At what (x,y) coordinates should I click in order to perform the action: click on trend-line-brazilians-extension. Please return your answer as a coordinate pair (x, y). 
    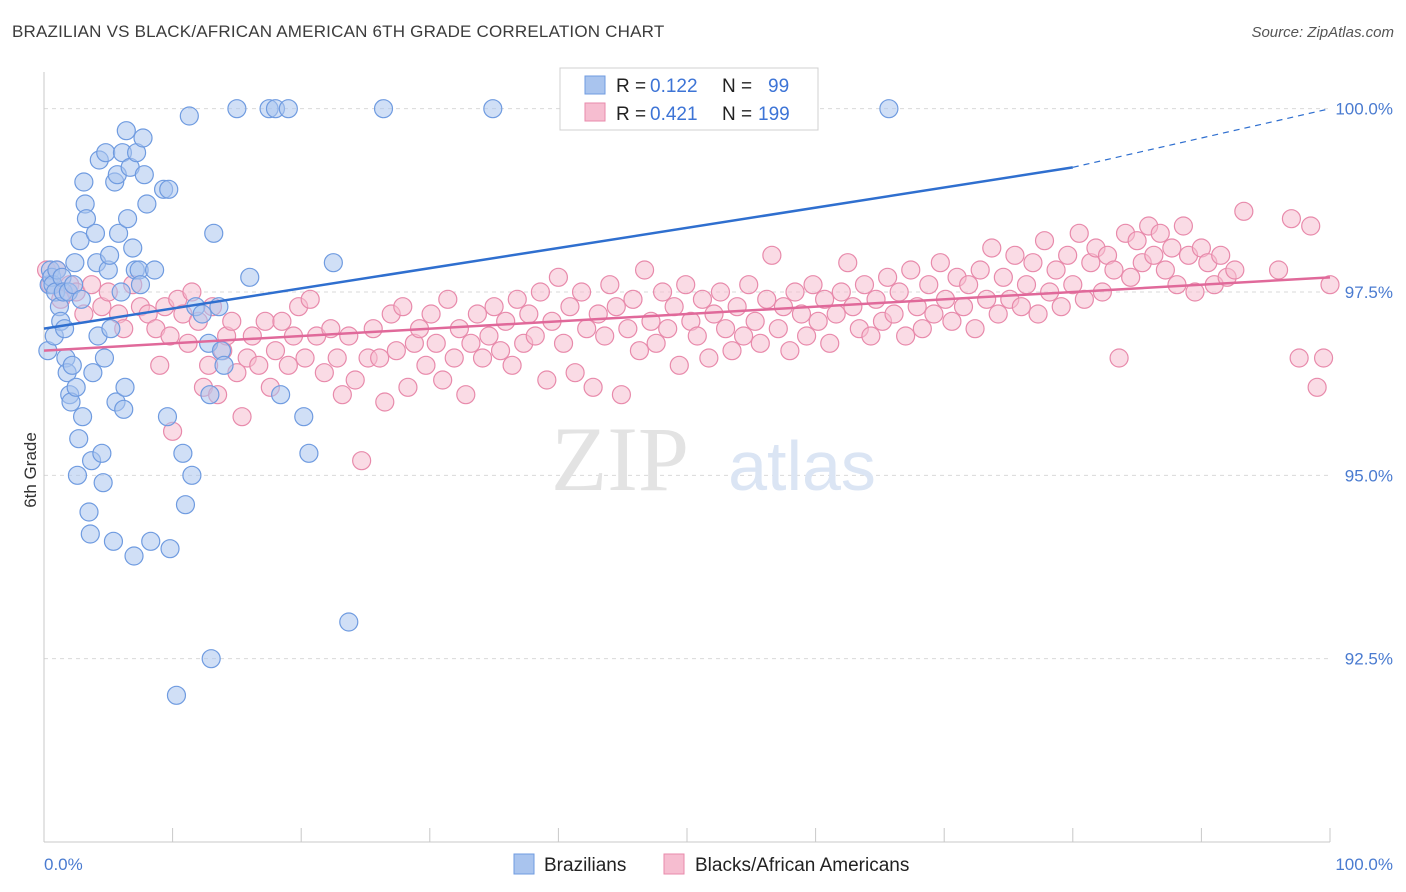
    Looking at the image, I should click on (1201, 138).